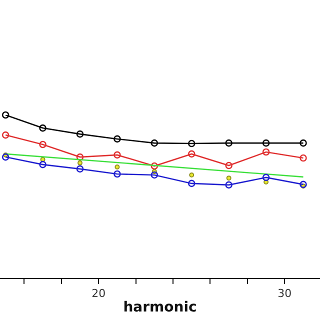 The width and height of the screenshot is (320, 320). Describe the element at coordinates (285, 293) in the screenshot. I see `x-tick-label: 30` at that location.